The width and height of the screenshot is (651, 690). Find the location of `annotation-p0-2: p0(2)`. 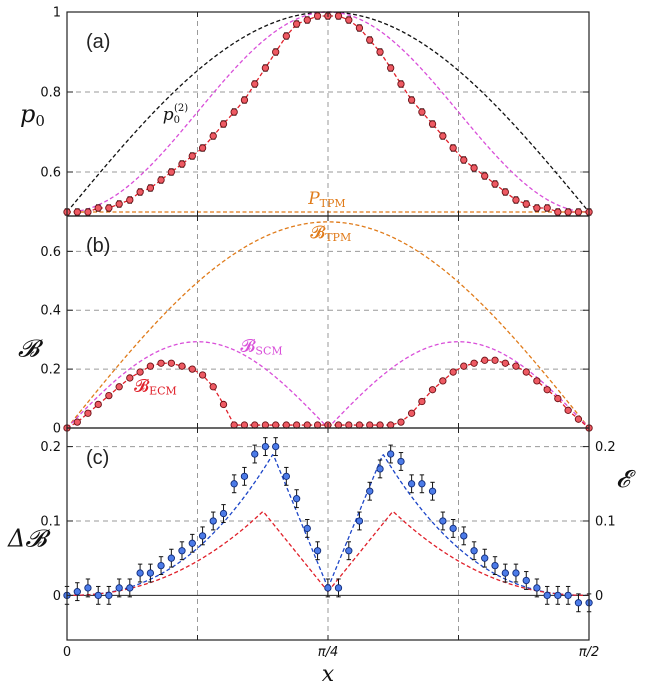

annotation-p0-2: p0(2) is located at coordinates (176, 114).